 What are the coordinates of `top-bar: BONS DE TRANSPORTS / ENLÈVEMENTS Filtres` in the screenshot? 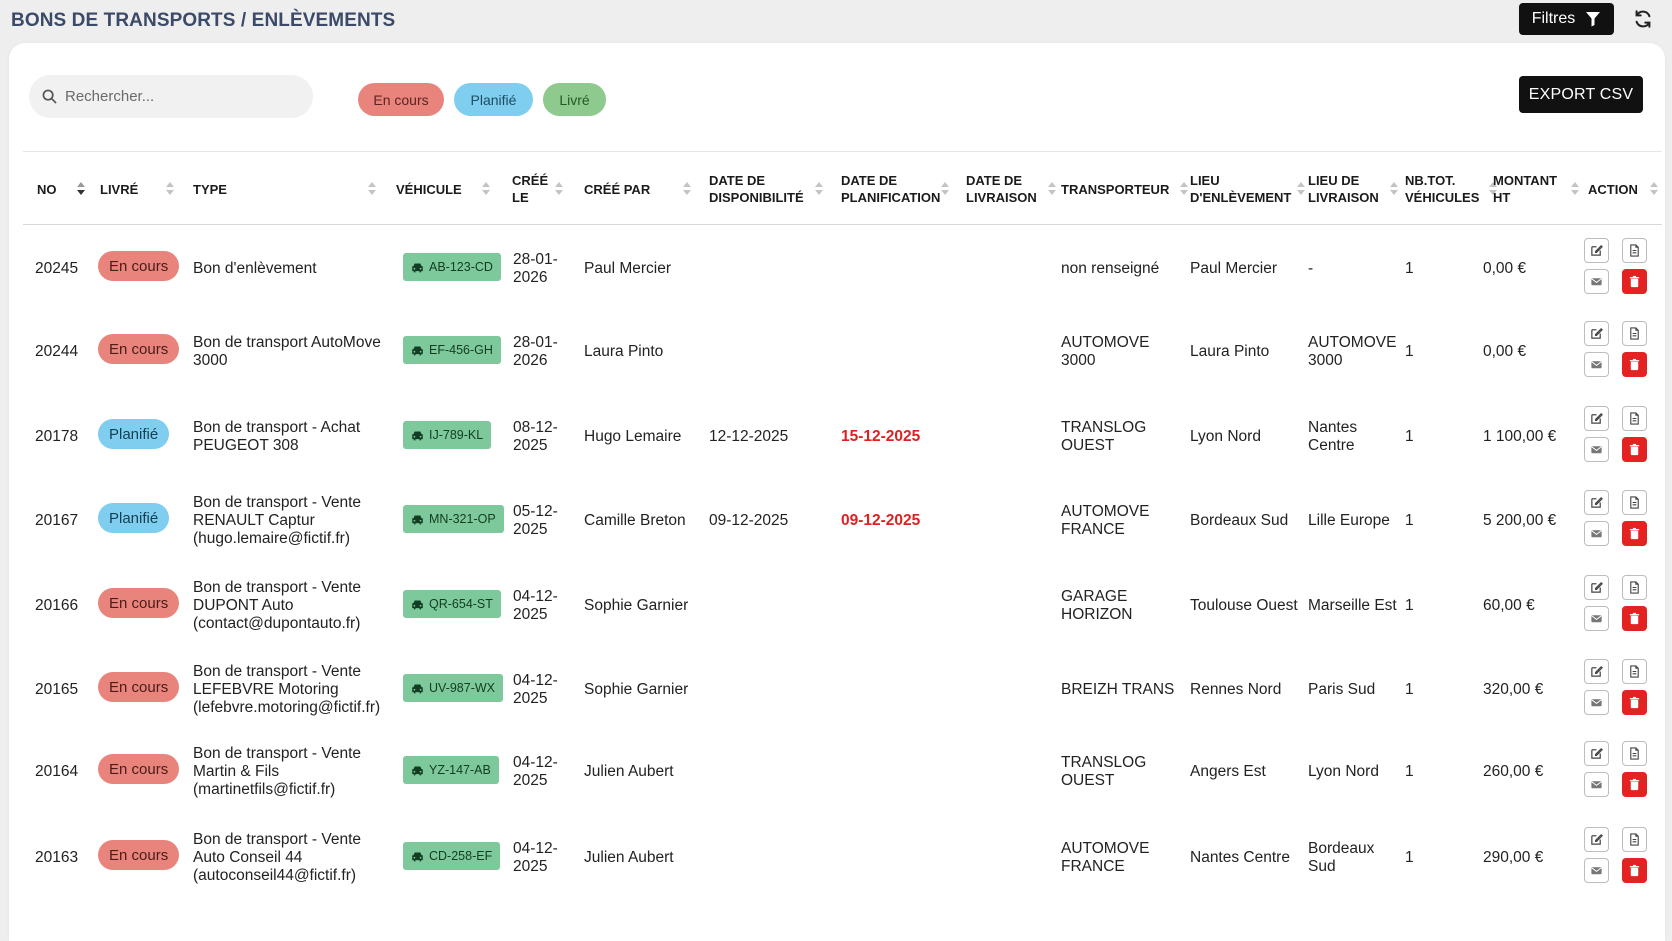 It's located at (836, 21).